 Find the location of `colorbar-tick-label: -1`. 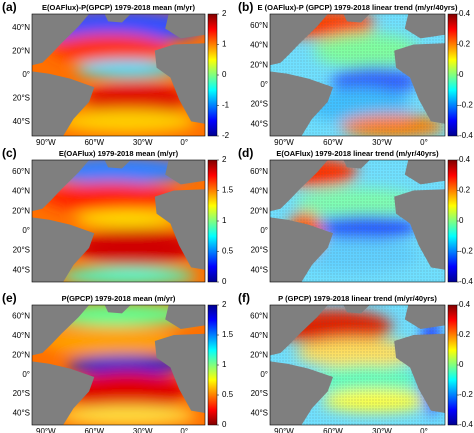

colorbar-tick-label: -1 is located at coordinates (226, 105).